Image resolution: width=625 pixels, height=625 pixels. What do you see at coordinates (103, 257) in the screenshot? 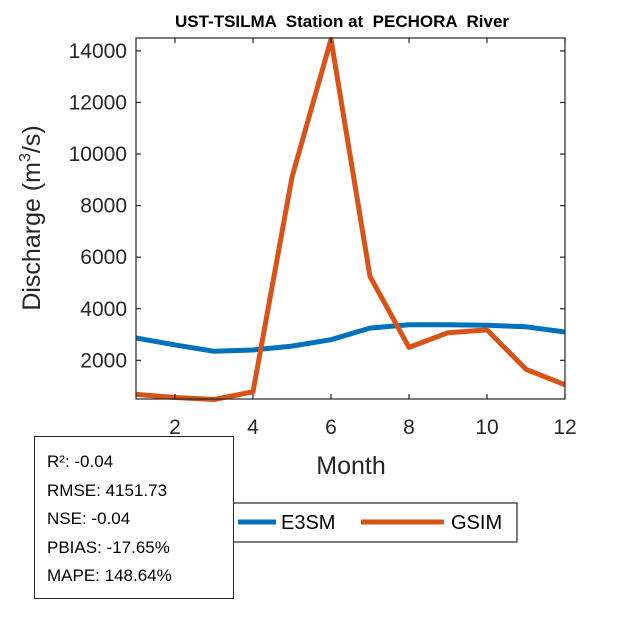
I see `y-tick-label: 6000` at bounding box center [103, 257].